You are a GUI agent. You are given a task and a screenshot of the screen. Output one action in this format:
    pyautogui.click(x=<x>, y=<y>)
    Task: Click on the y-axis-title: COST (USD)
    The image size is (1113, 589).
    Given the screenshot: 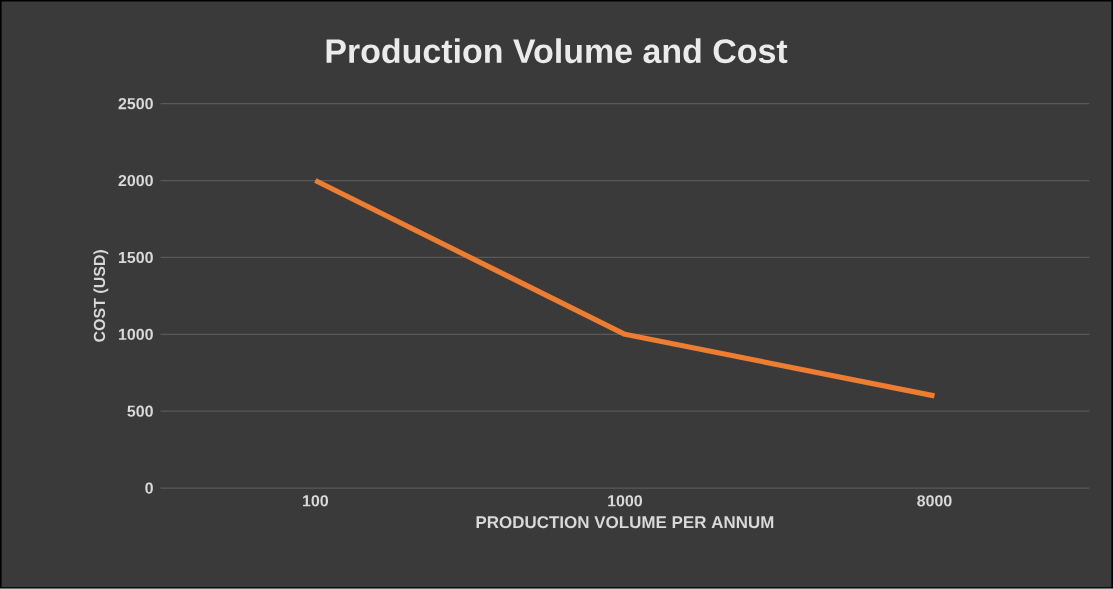 What is the action you would take?
    pyautogui.click(x=101, y=296)
    